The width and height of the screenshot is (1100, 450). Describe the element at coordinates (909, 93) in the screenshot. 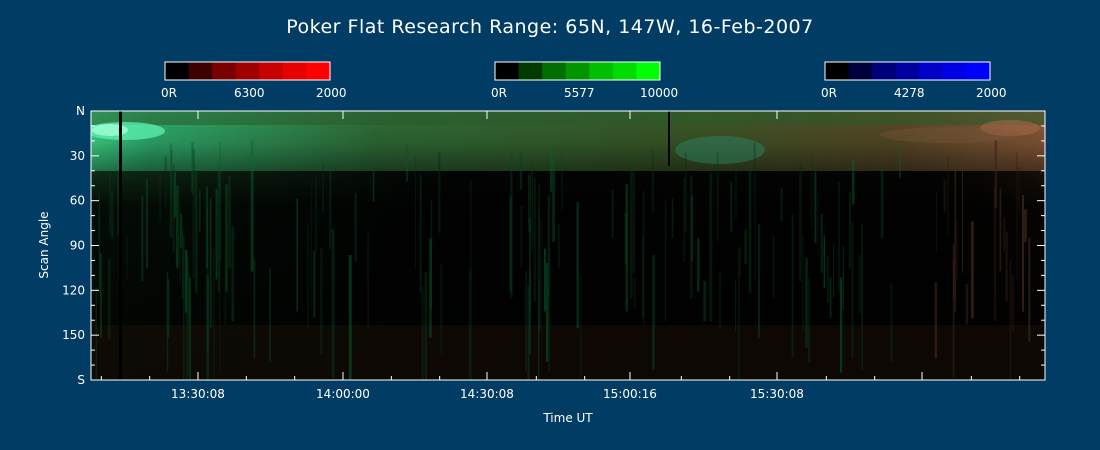

I see `colorbar-blue-name-label: 4278` at that location.